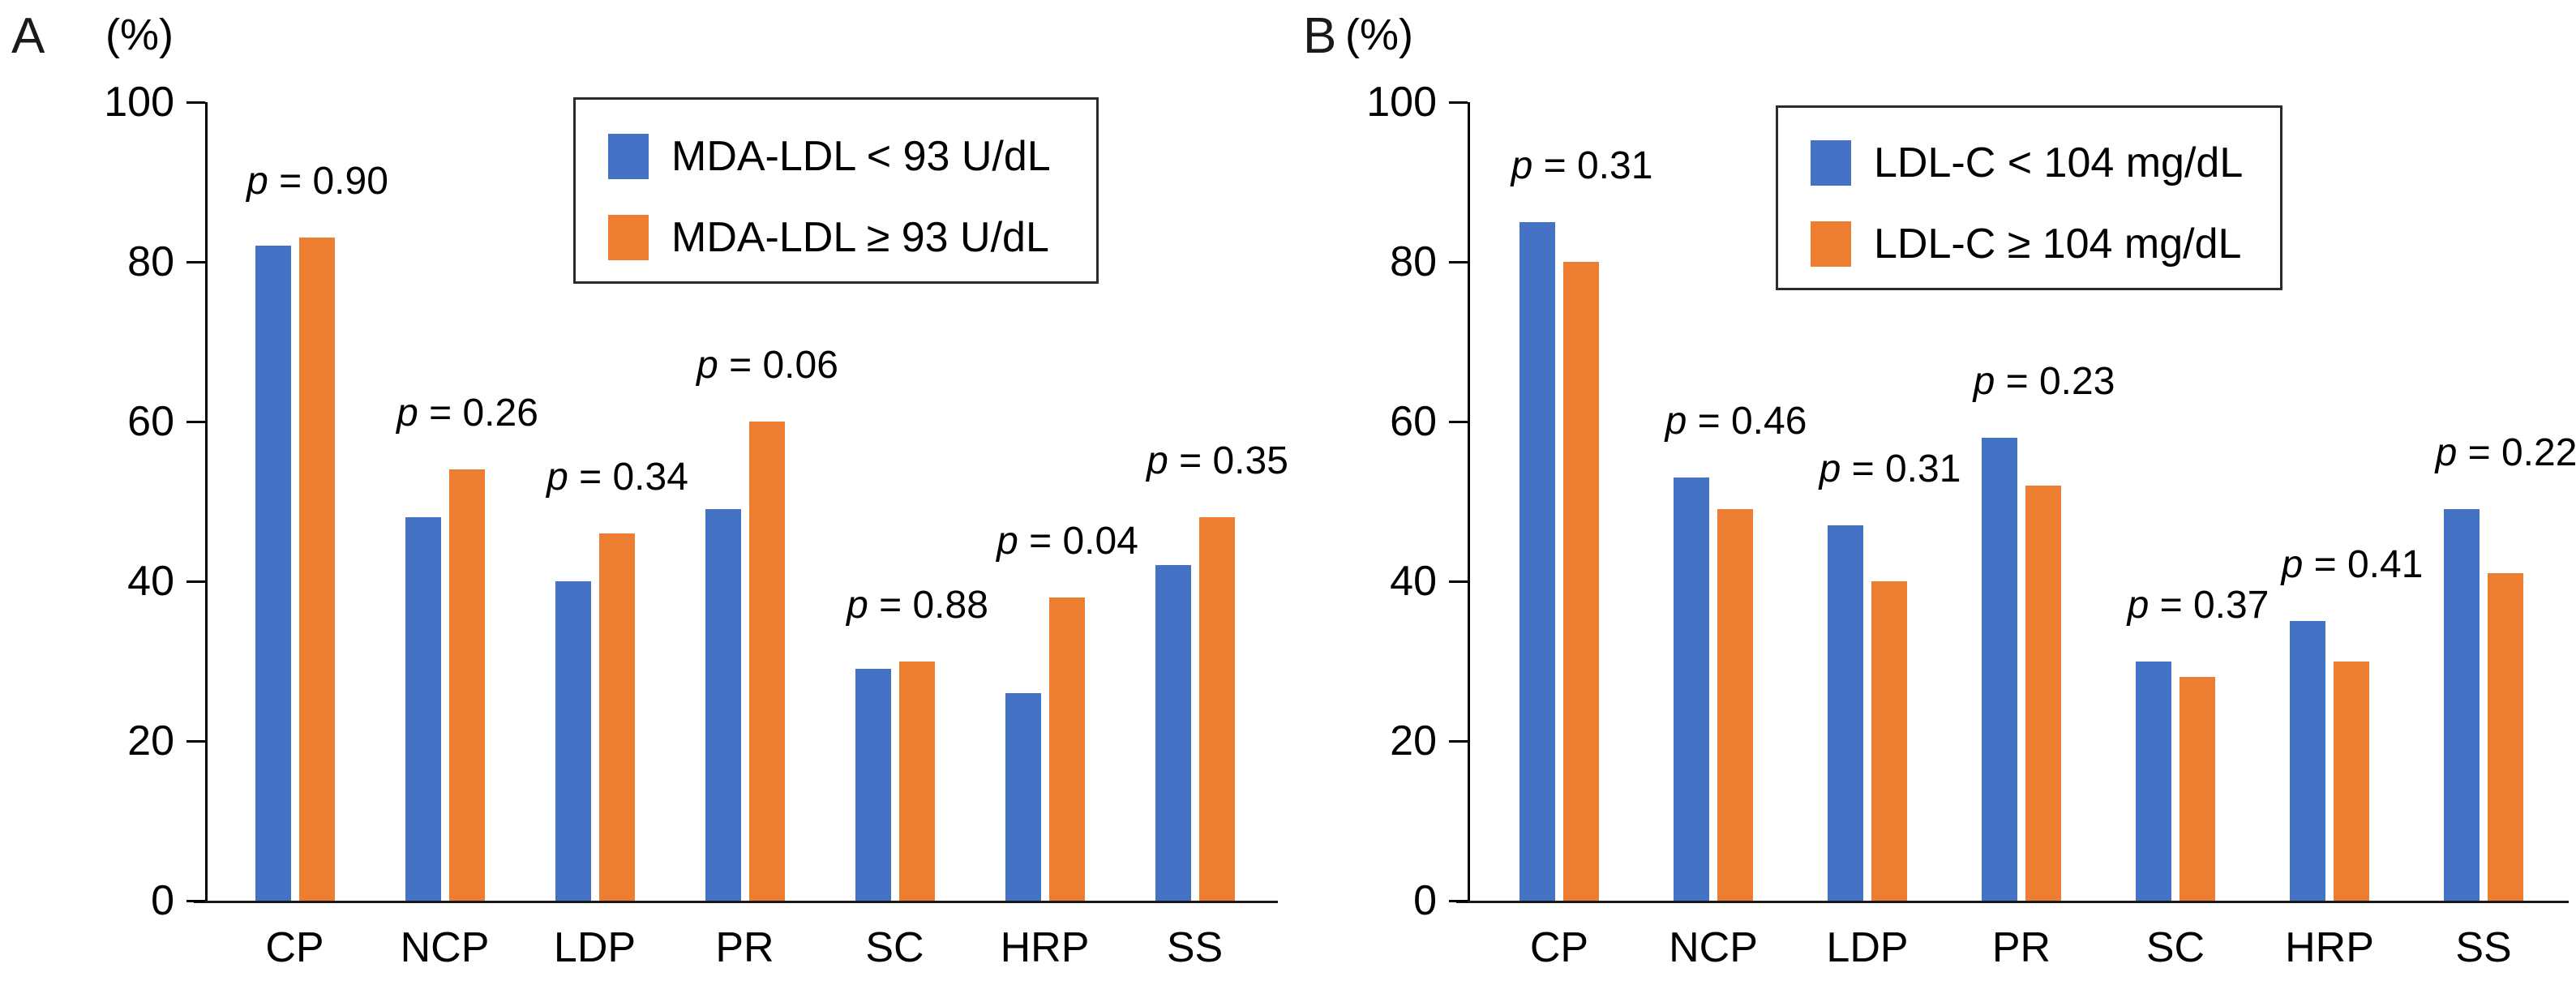  I want to click on p-value-sc: p = 0.88, so click(918, 605).